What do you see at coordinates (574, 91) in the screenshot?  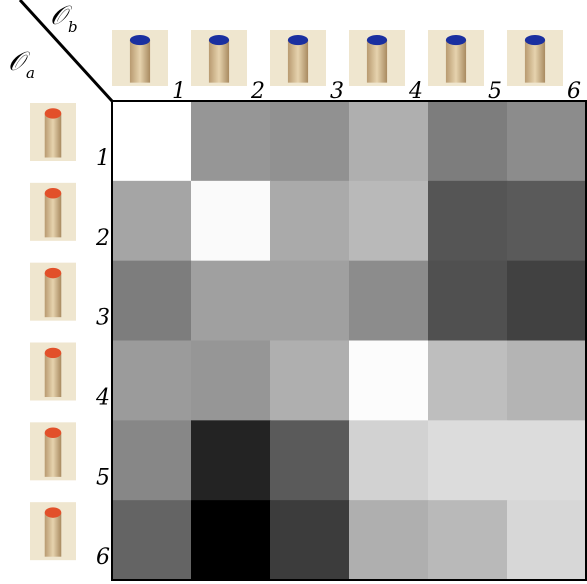 I see `x-tick-label: 6` at bounding box center [574, 91].